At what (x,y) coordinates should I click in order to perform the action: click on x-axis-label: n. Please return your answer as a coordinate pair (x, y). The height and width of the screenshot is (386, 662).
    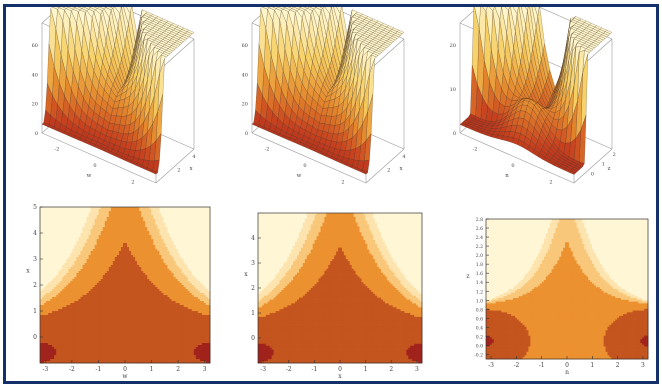
    Looking at the image, I should click on (507, 176).